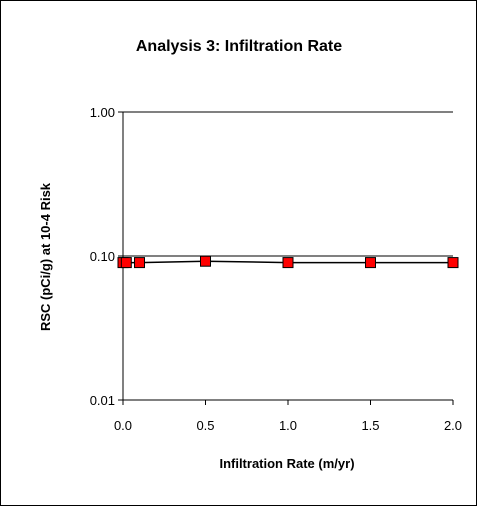 The width and height of the screenshot is (477, 506). What do you see at coordinates (370, 425) in the screenshot?
I see `x-tick-label: 1.5` at bounding box center [370, 425].